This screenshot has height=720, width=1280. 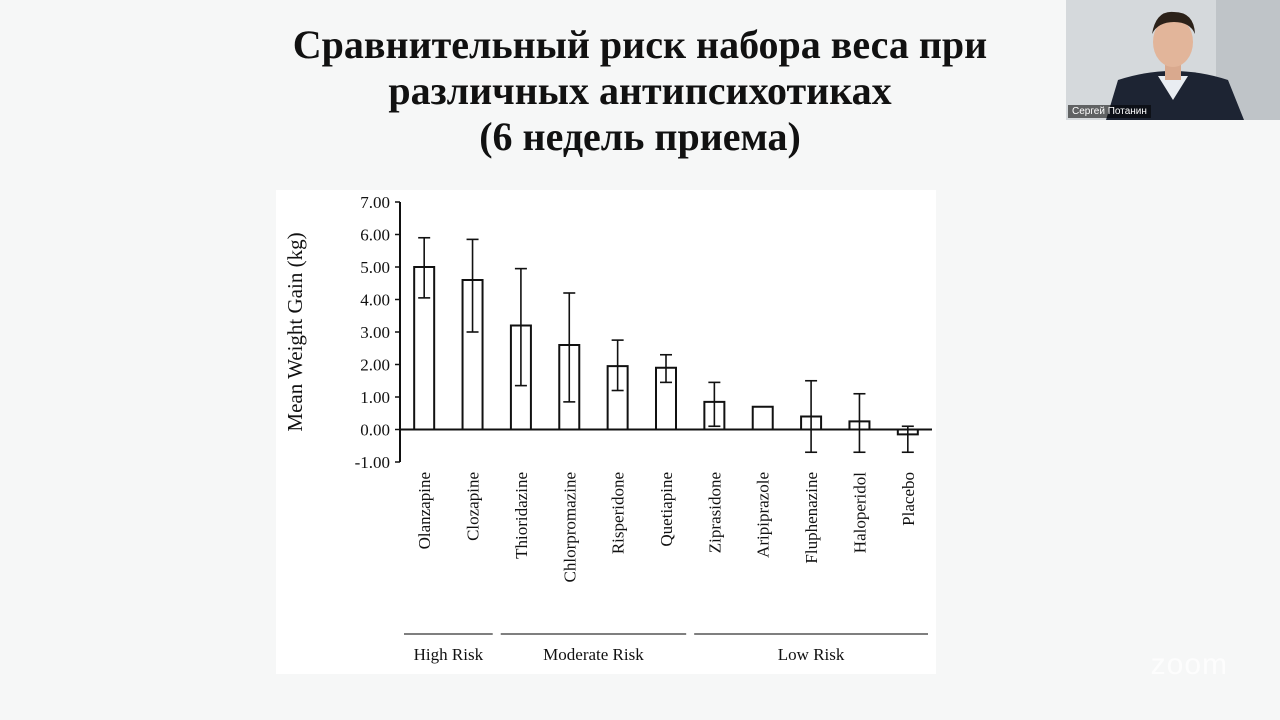 I want to click on zoom-watermark: zoom, so click(x=1189, y=664).